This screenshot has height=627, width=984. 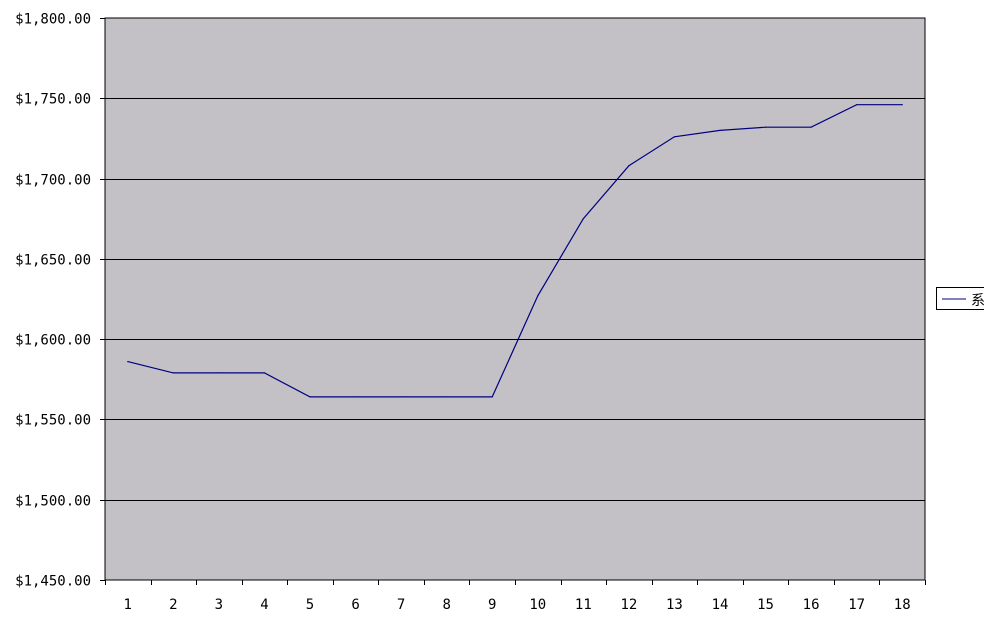 I want to click on legend: 系列1, so click(x=960, y=298).